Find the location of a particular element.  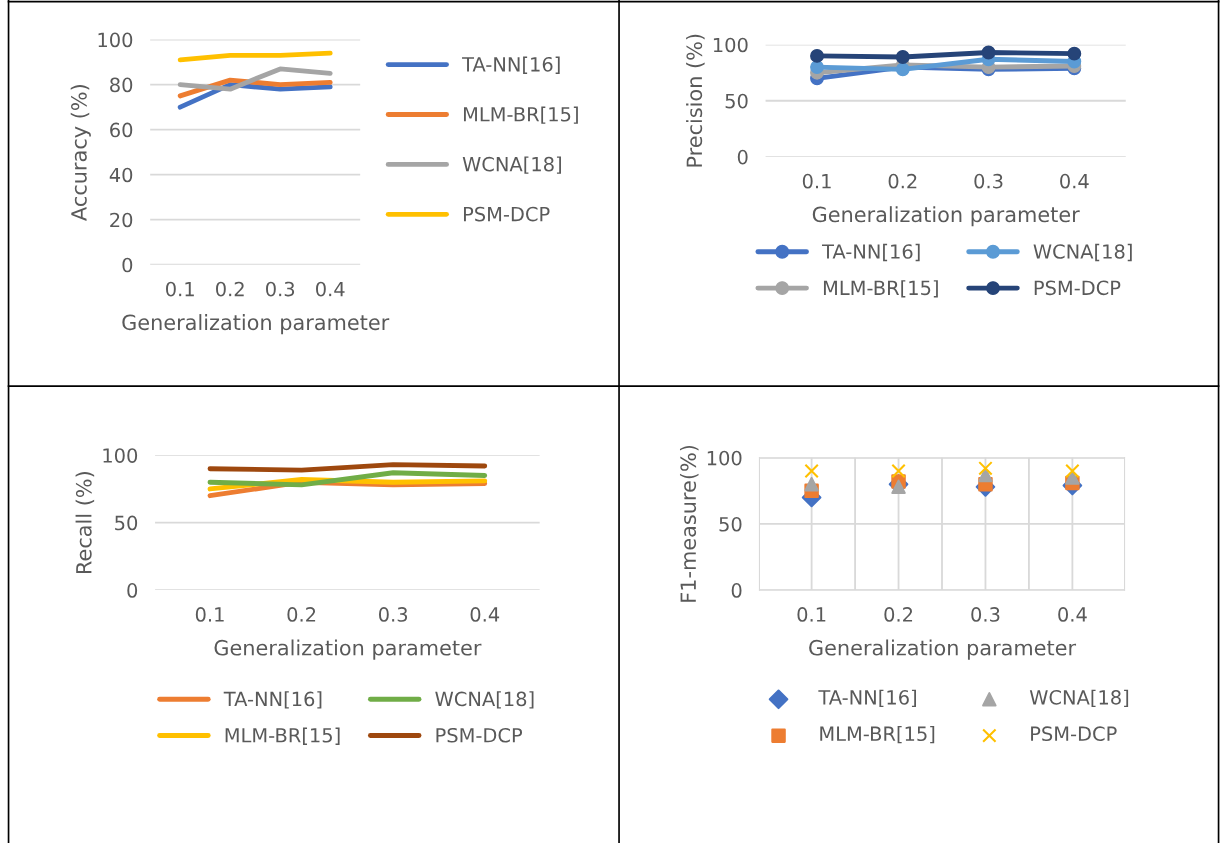

y-tick-label: 20 is located at coordinates (121, 220).